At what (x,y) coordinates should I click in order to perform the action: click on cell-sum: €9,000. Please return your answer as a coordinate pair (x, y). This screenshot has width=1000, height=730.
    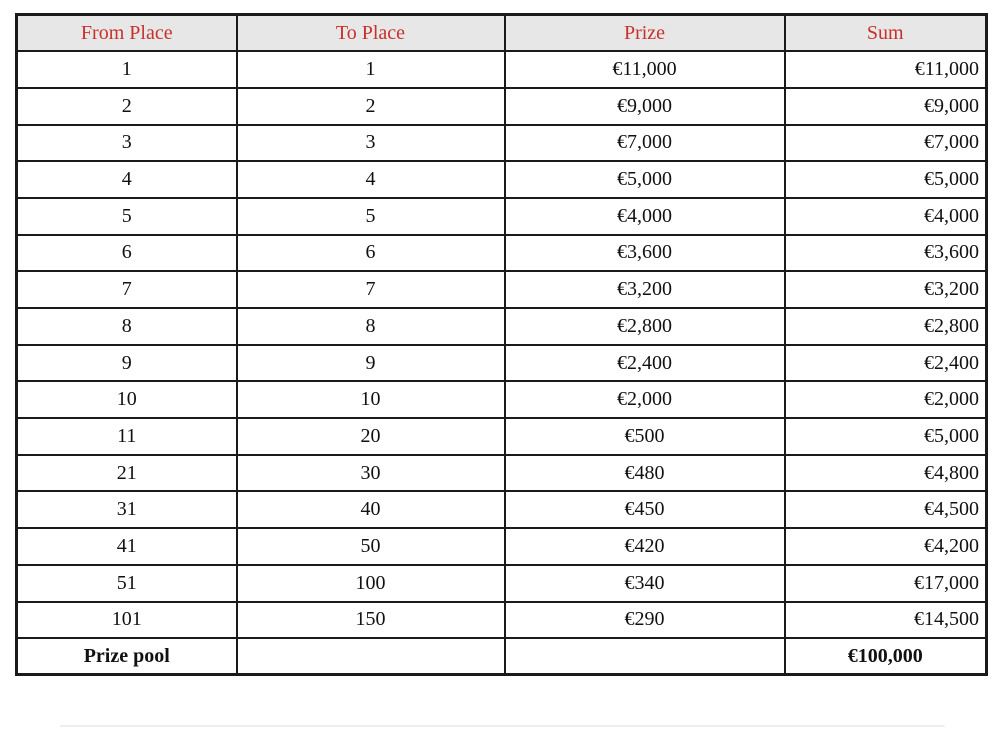
    Looking at the image, I should click on (885, 106).